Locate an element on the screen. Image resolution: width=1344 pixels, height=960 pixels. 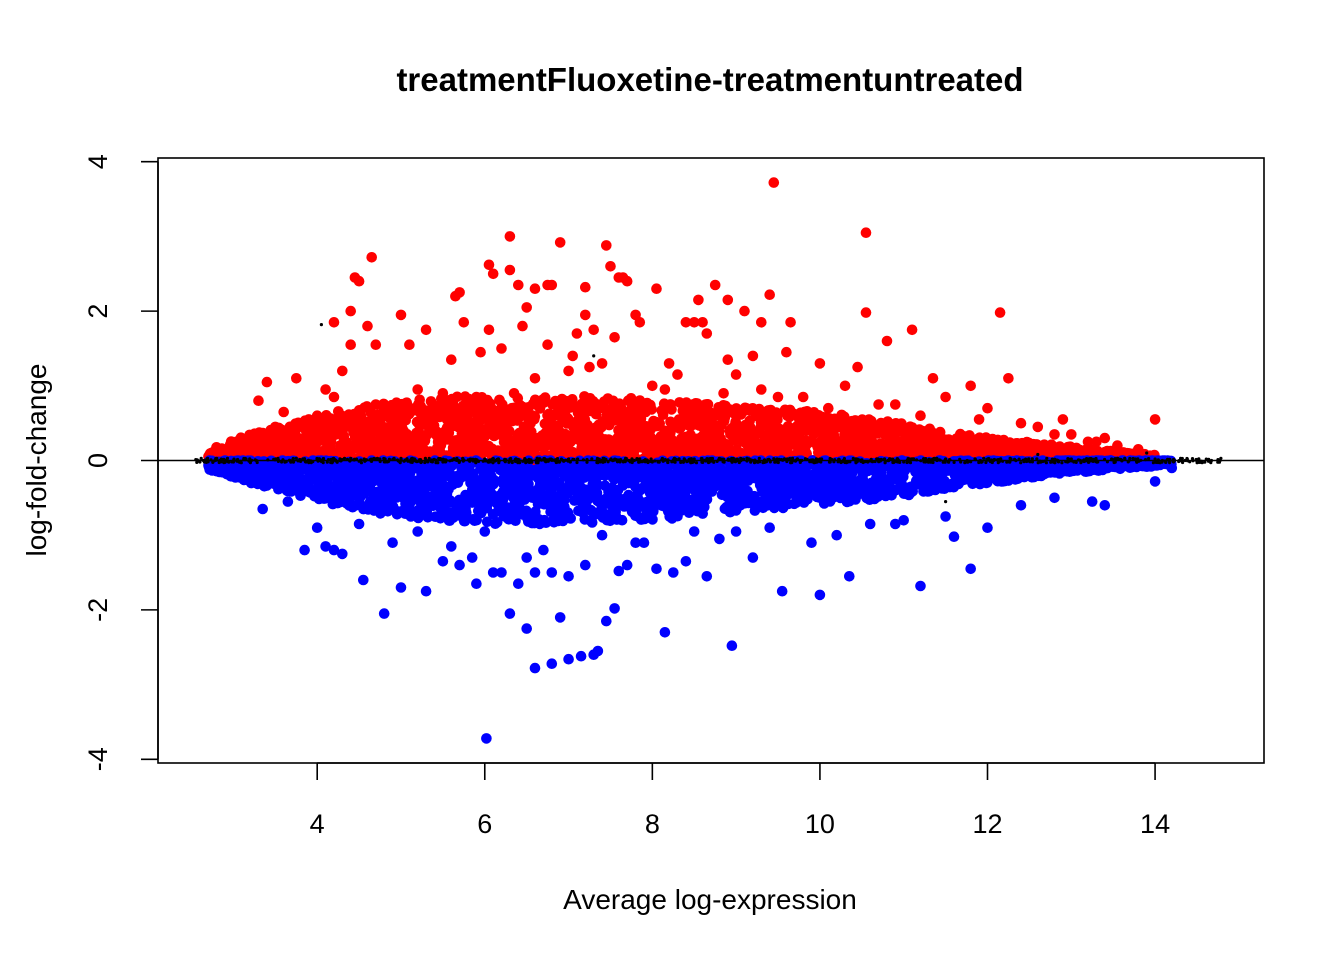
chart-title: treatmentFluoxetine-treatmentuntreated is located at coordinates (709, 79).